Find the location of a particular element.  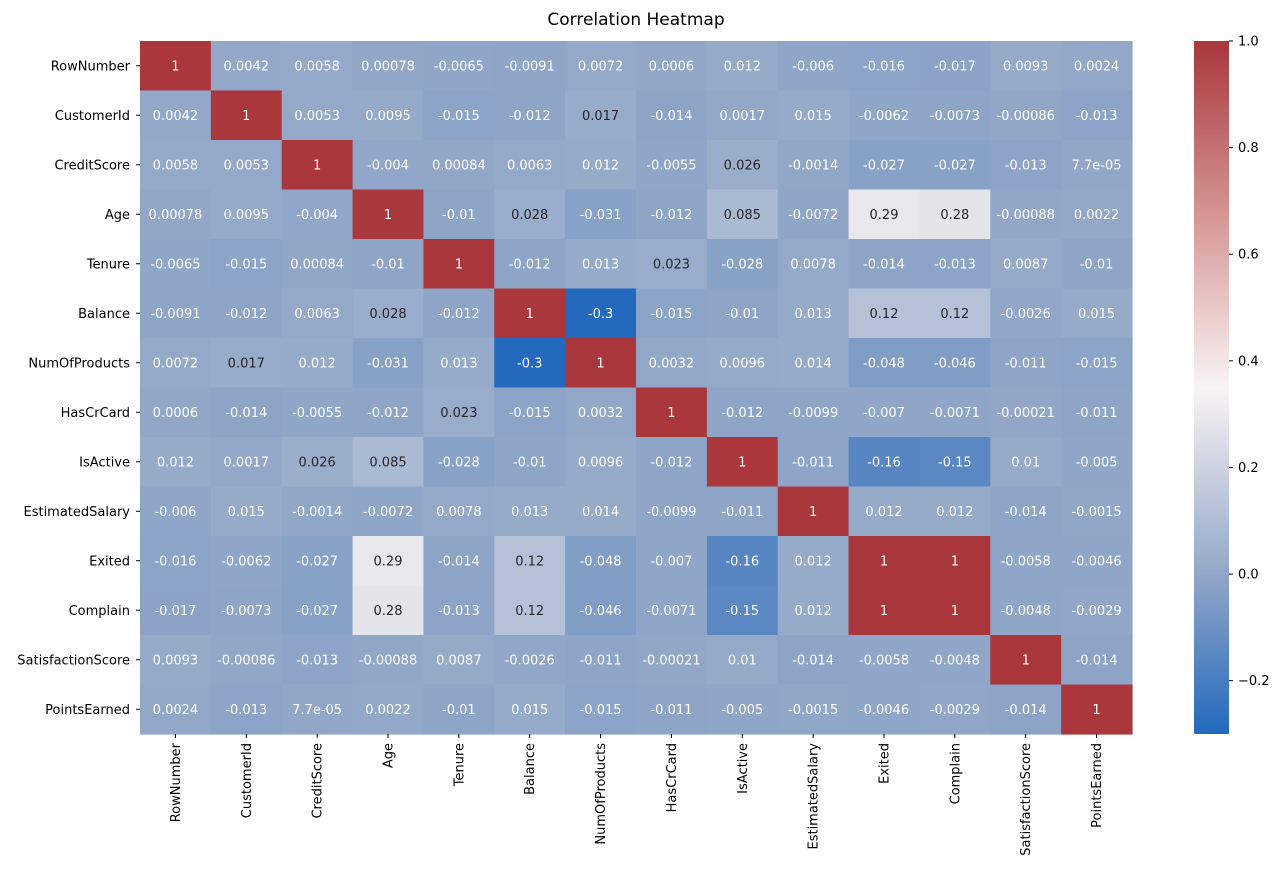

cell-annotation: -0.017 is located at coordinates (175, 611).